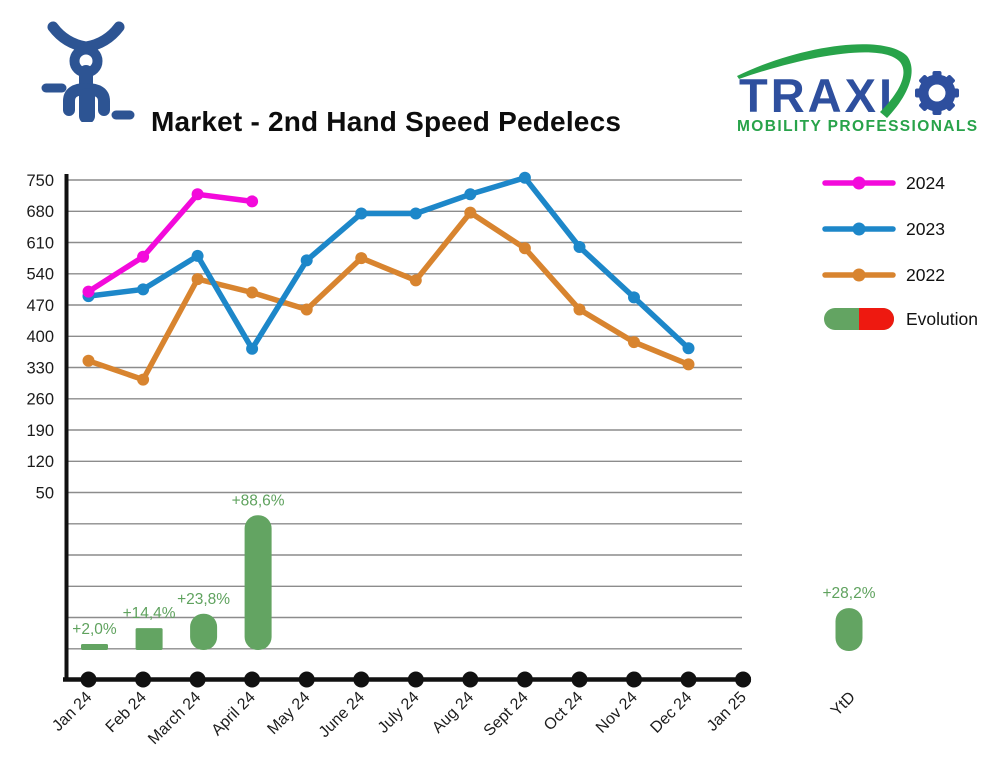 The height and width of the screenshot is (769, 1000). What do you see at coordinates (40, 368) in the screenshot?
I see `y-tick-label: 330` at bounding box center [40, 368].